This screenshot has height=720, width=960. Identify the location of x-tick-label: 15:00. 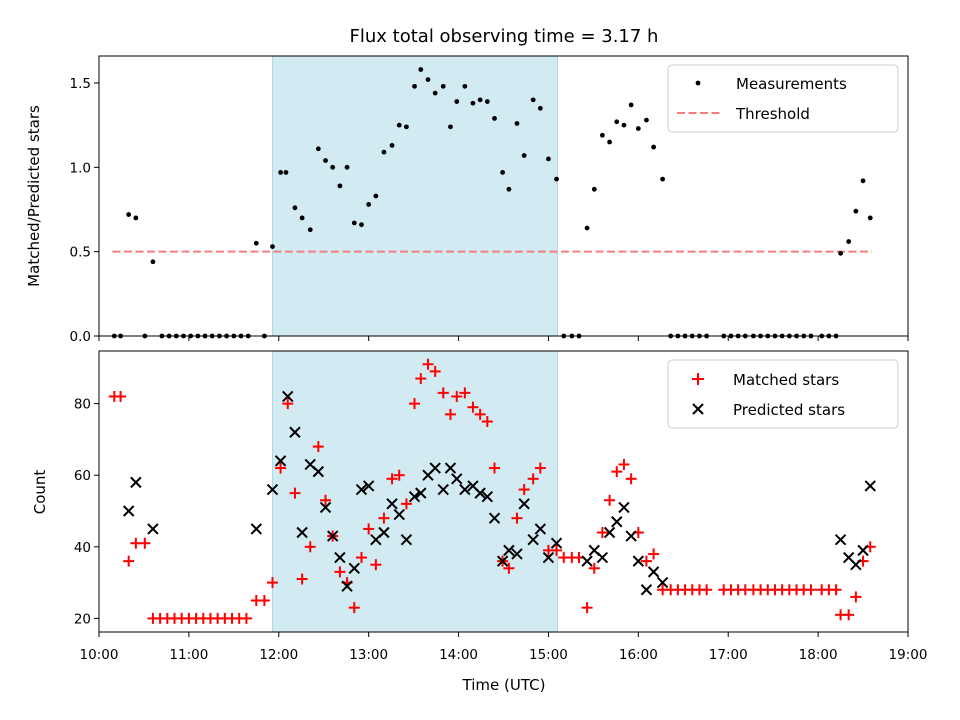
(548, 655).